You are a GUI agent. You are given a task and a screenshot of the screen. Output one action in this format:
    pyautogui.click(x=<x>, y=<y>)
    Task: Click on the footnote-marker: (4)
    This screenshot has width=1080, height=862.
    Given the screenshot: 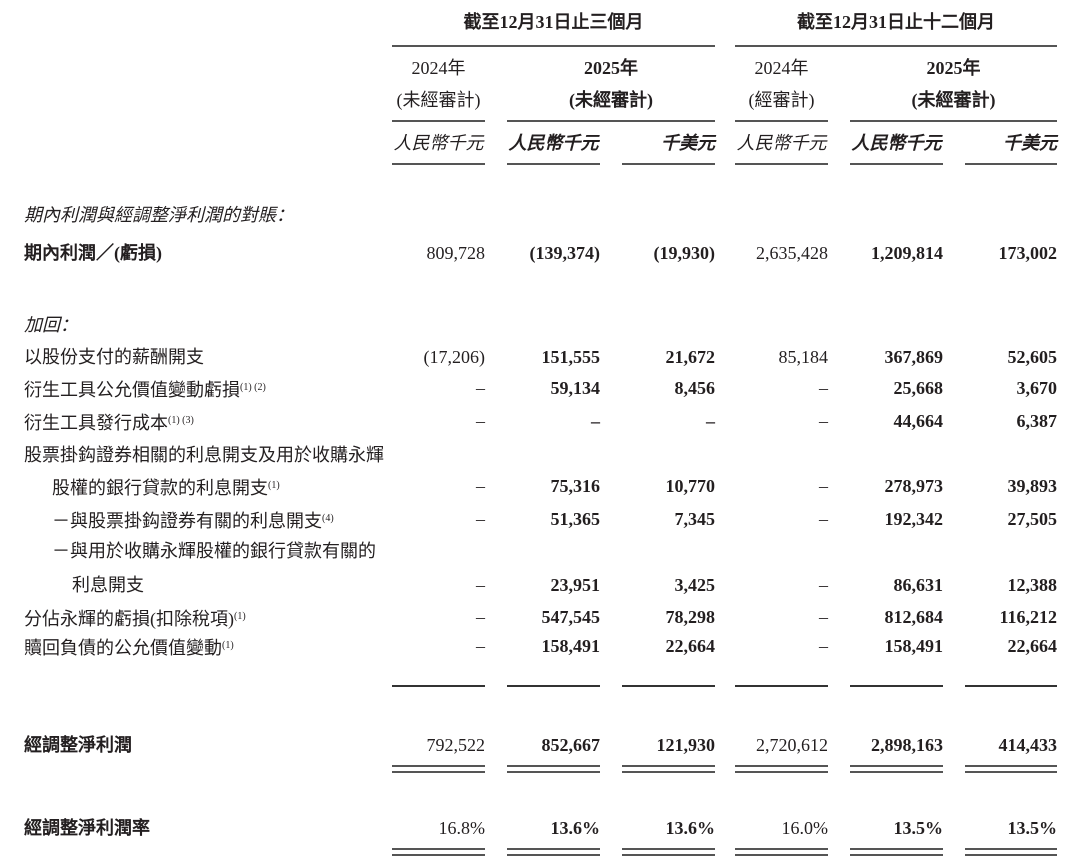 What is the action you would take?
    pyautogui.click(x=328, y=518)
    